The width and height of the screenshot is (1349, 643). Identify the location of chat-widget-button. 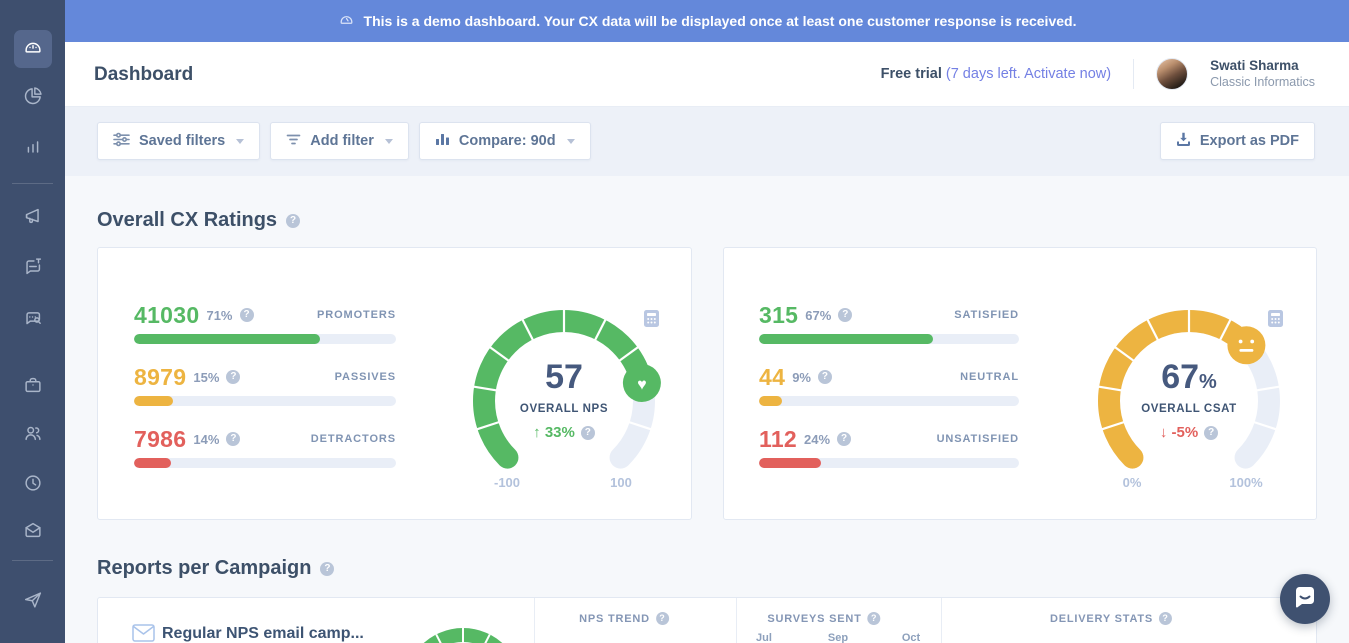
(1305, 599).